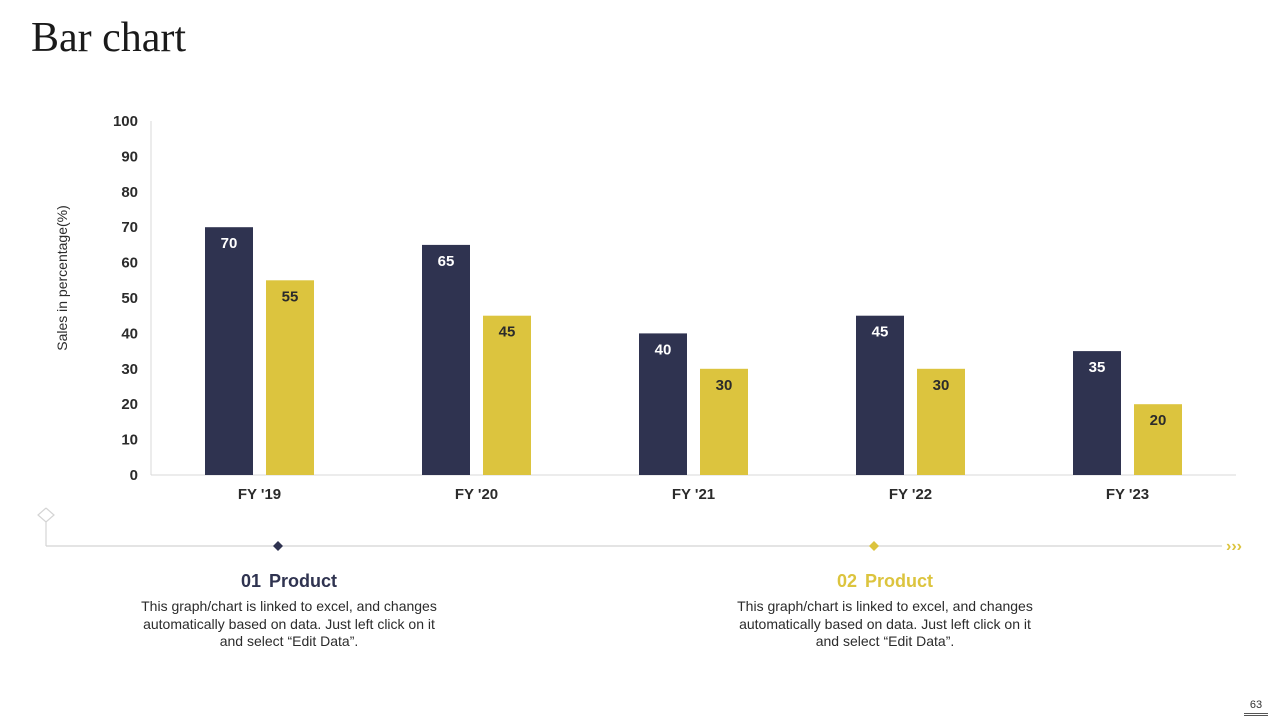 This screenshot has width=1280, height=720. Describe the element at coordinates (693, 494) in the screenshot. I see `x-tick-label: FY '21` at that location.